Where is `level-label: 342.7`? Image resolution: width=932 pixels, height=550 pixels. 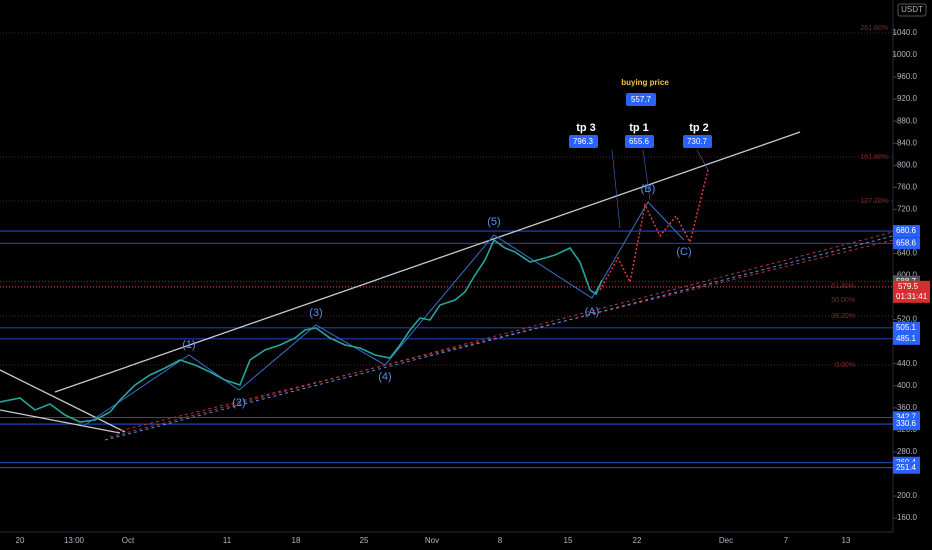 level-label: 342.7 is located at coordinates (906, 416).